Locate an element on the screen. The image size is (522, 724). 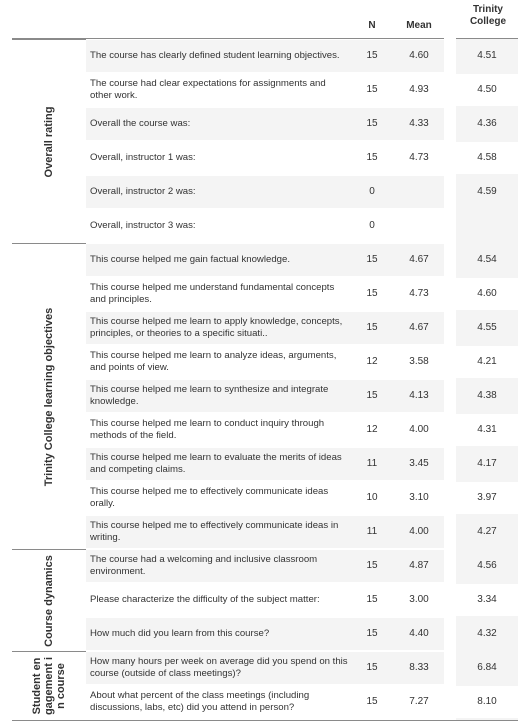
mean-value: 4.93 is located at coordinates (419, 89).